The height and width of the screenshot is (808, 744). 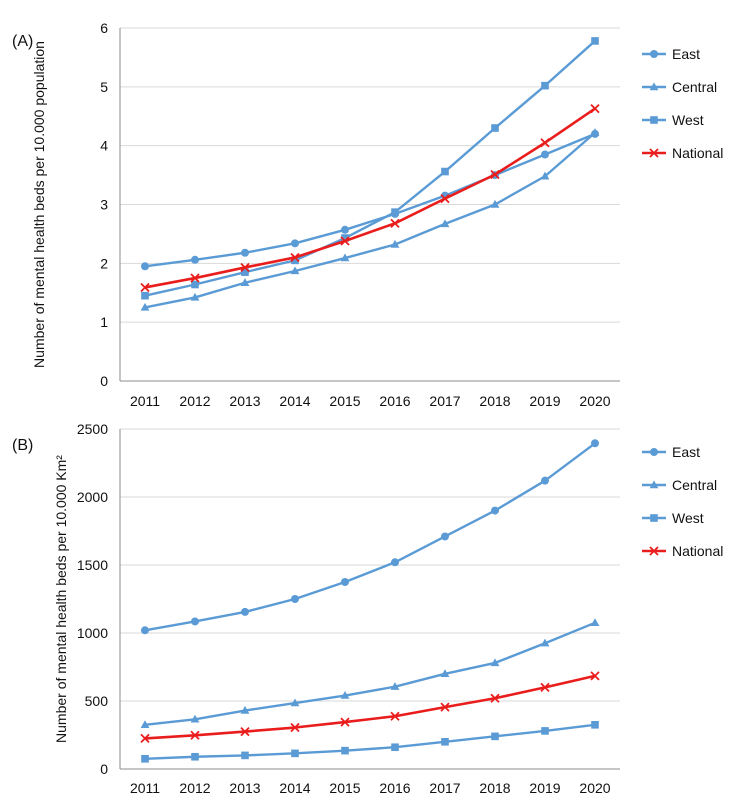 What do you see at coordinates (694, 485) in the screenshot?
I see `legend-label-central: Central` at bounding box center [694, 485].